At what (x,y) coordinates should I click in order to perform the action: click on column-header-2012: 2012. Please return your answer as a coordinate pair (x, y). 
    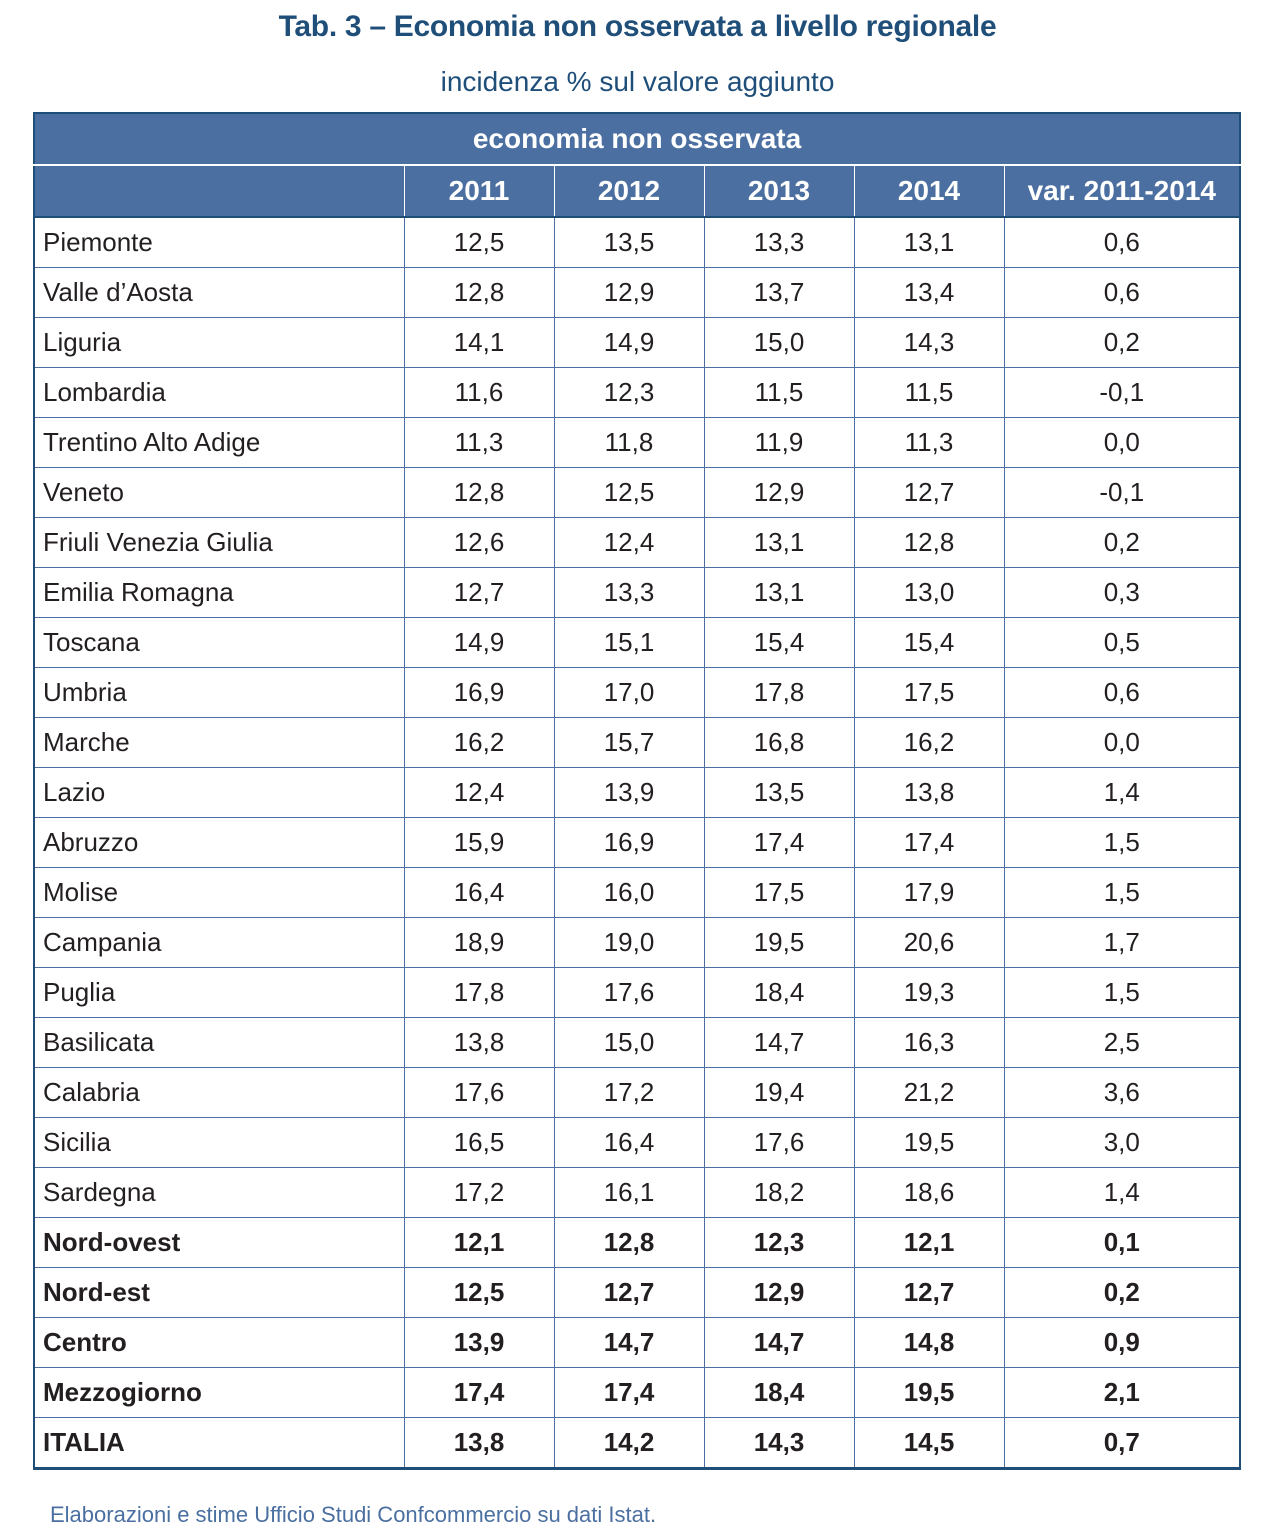
    Looking at the image, I should click on (629, 191).